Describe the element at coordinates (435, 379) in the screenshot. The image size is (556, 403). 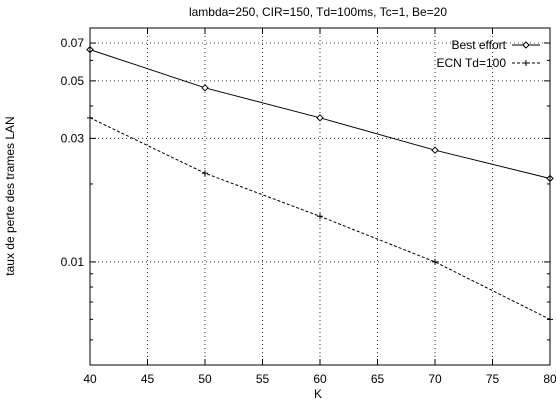
I see `x-tick-label: 70` at that location.